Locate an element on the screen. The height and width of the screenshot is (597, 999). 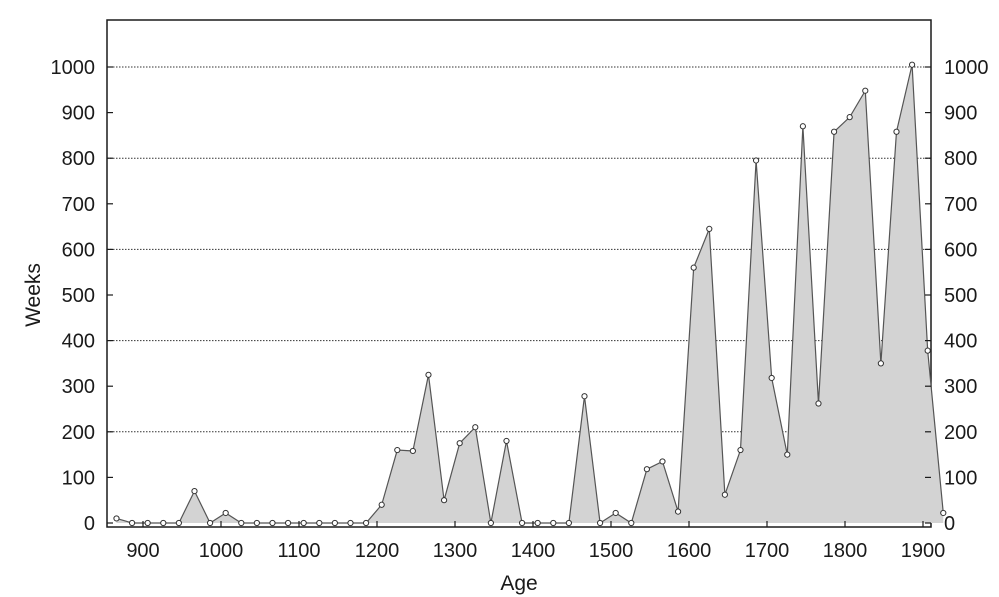
x-tick-label: 1500 is located at coordinates (611, 551).